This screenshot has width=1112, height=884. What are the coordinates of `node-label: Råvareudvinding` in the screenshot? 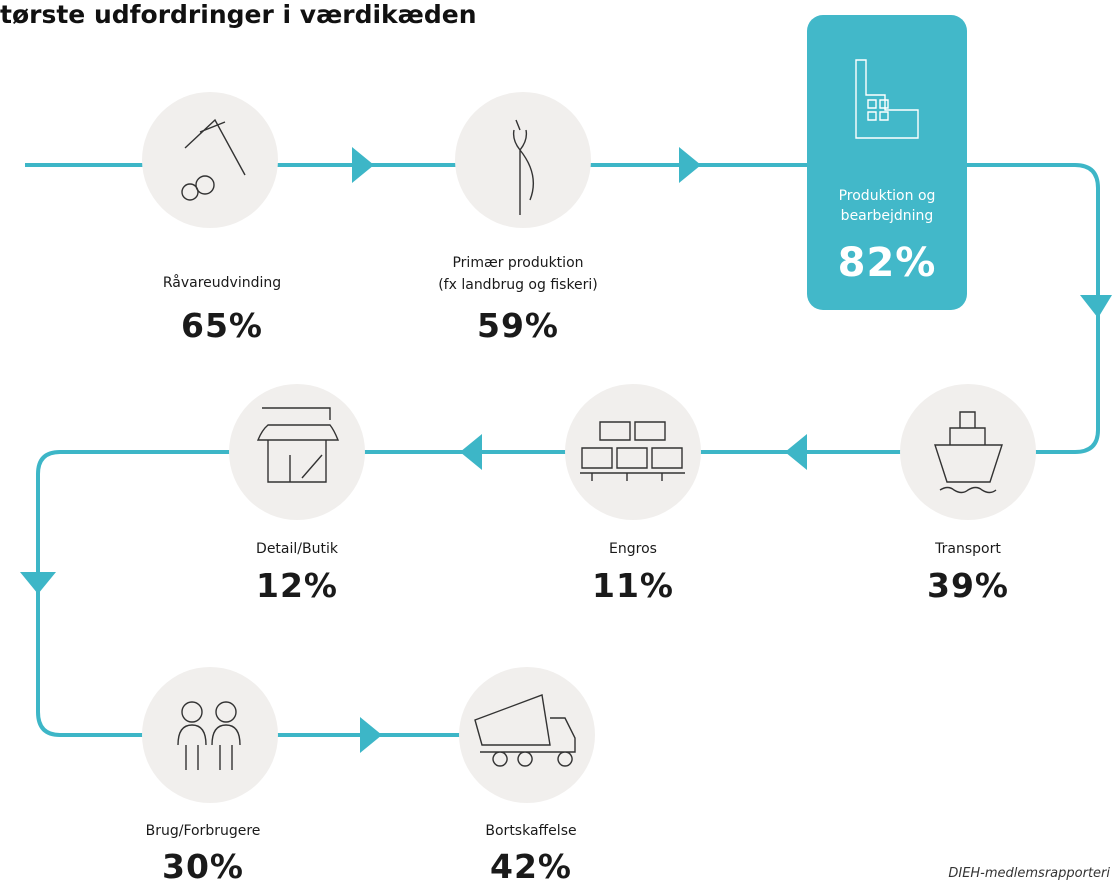 It's located at (222, 283).